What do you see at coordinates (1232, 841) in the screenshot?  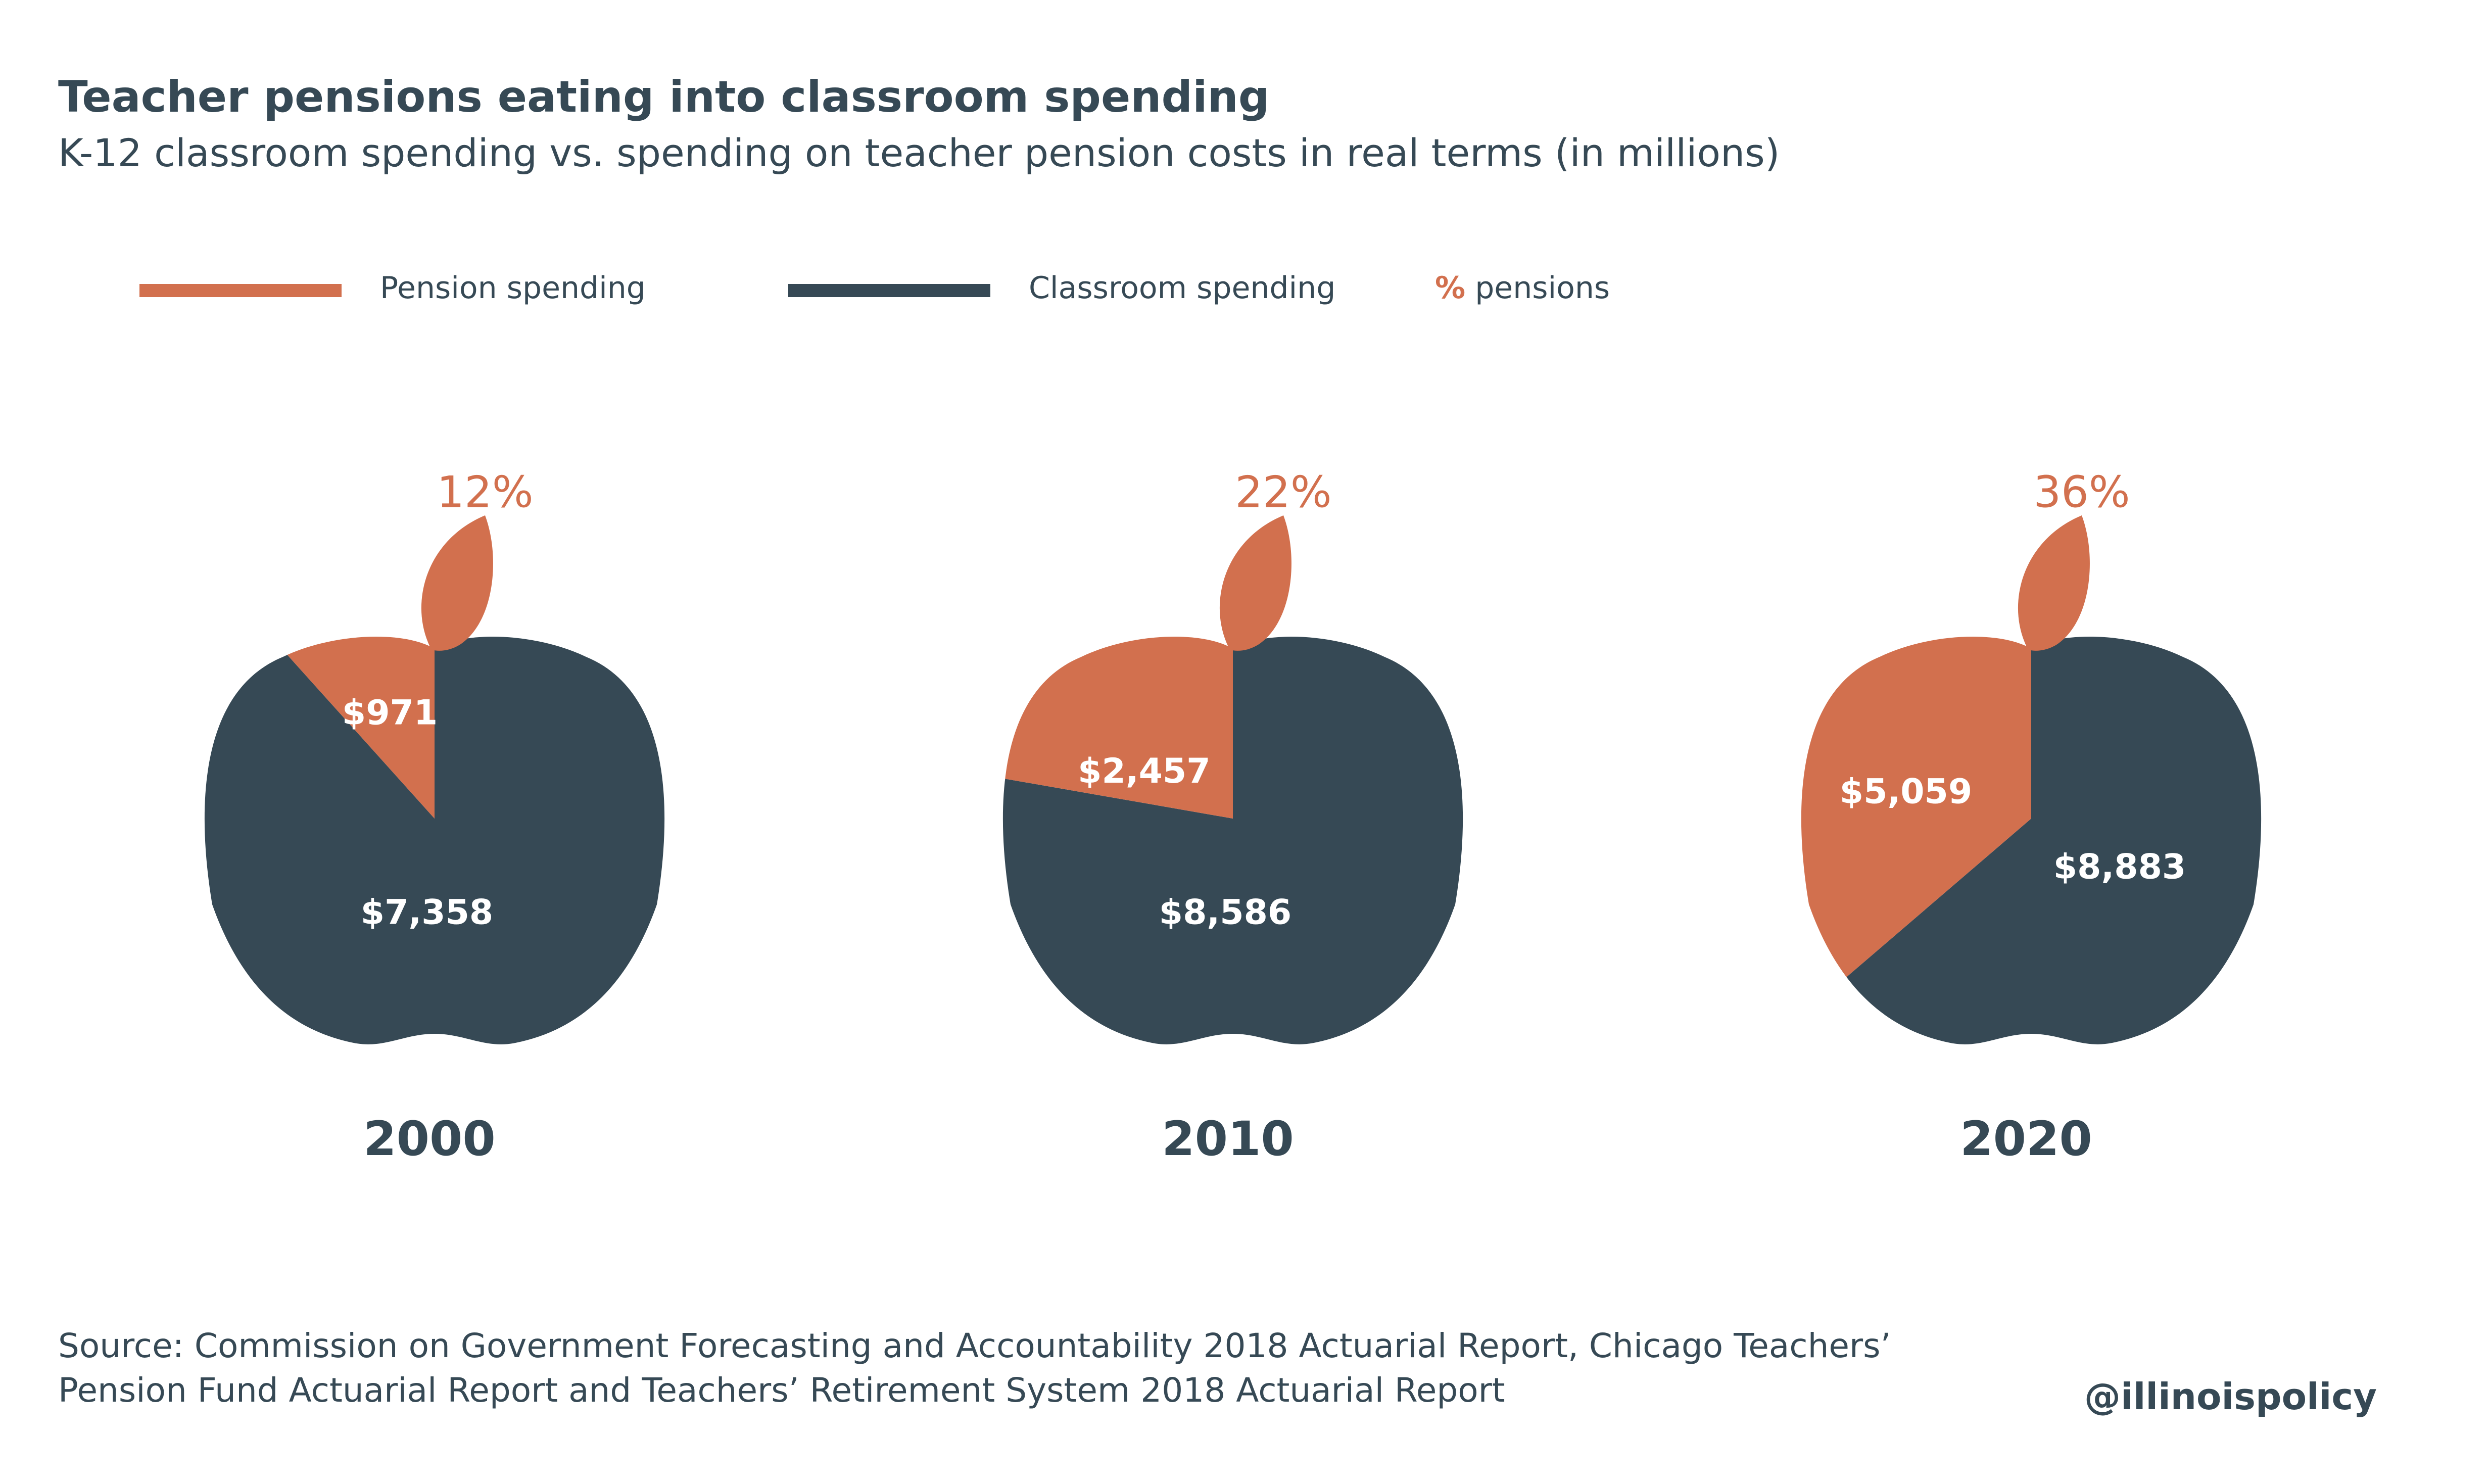 I see `classroom-slice-2010` at bounding box center [1232, 841].